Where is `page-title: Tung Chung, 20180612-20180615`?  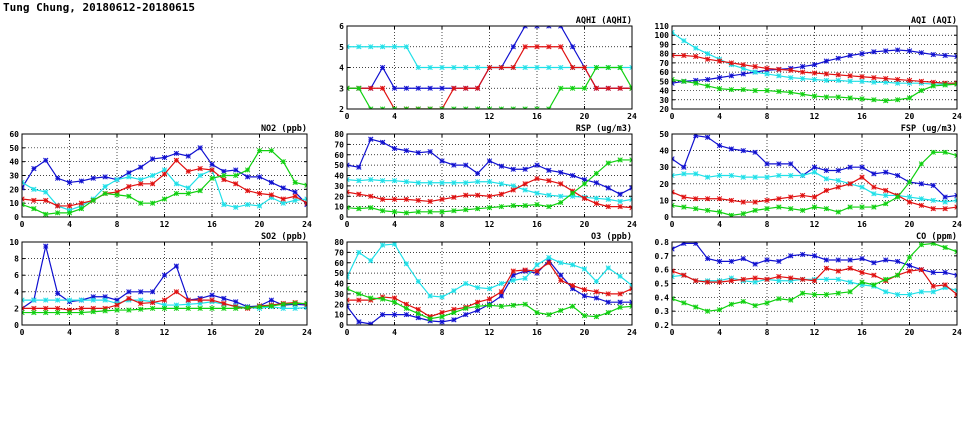
page-title: Tung Chung, 20180612-20180615 is located at coordinates (99, 7).